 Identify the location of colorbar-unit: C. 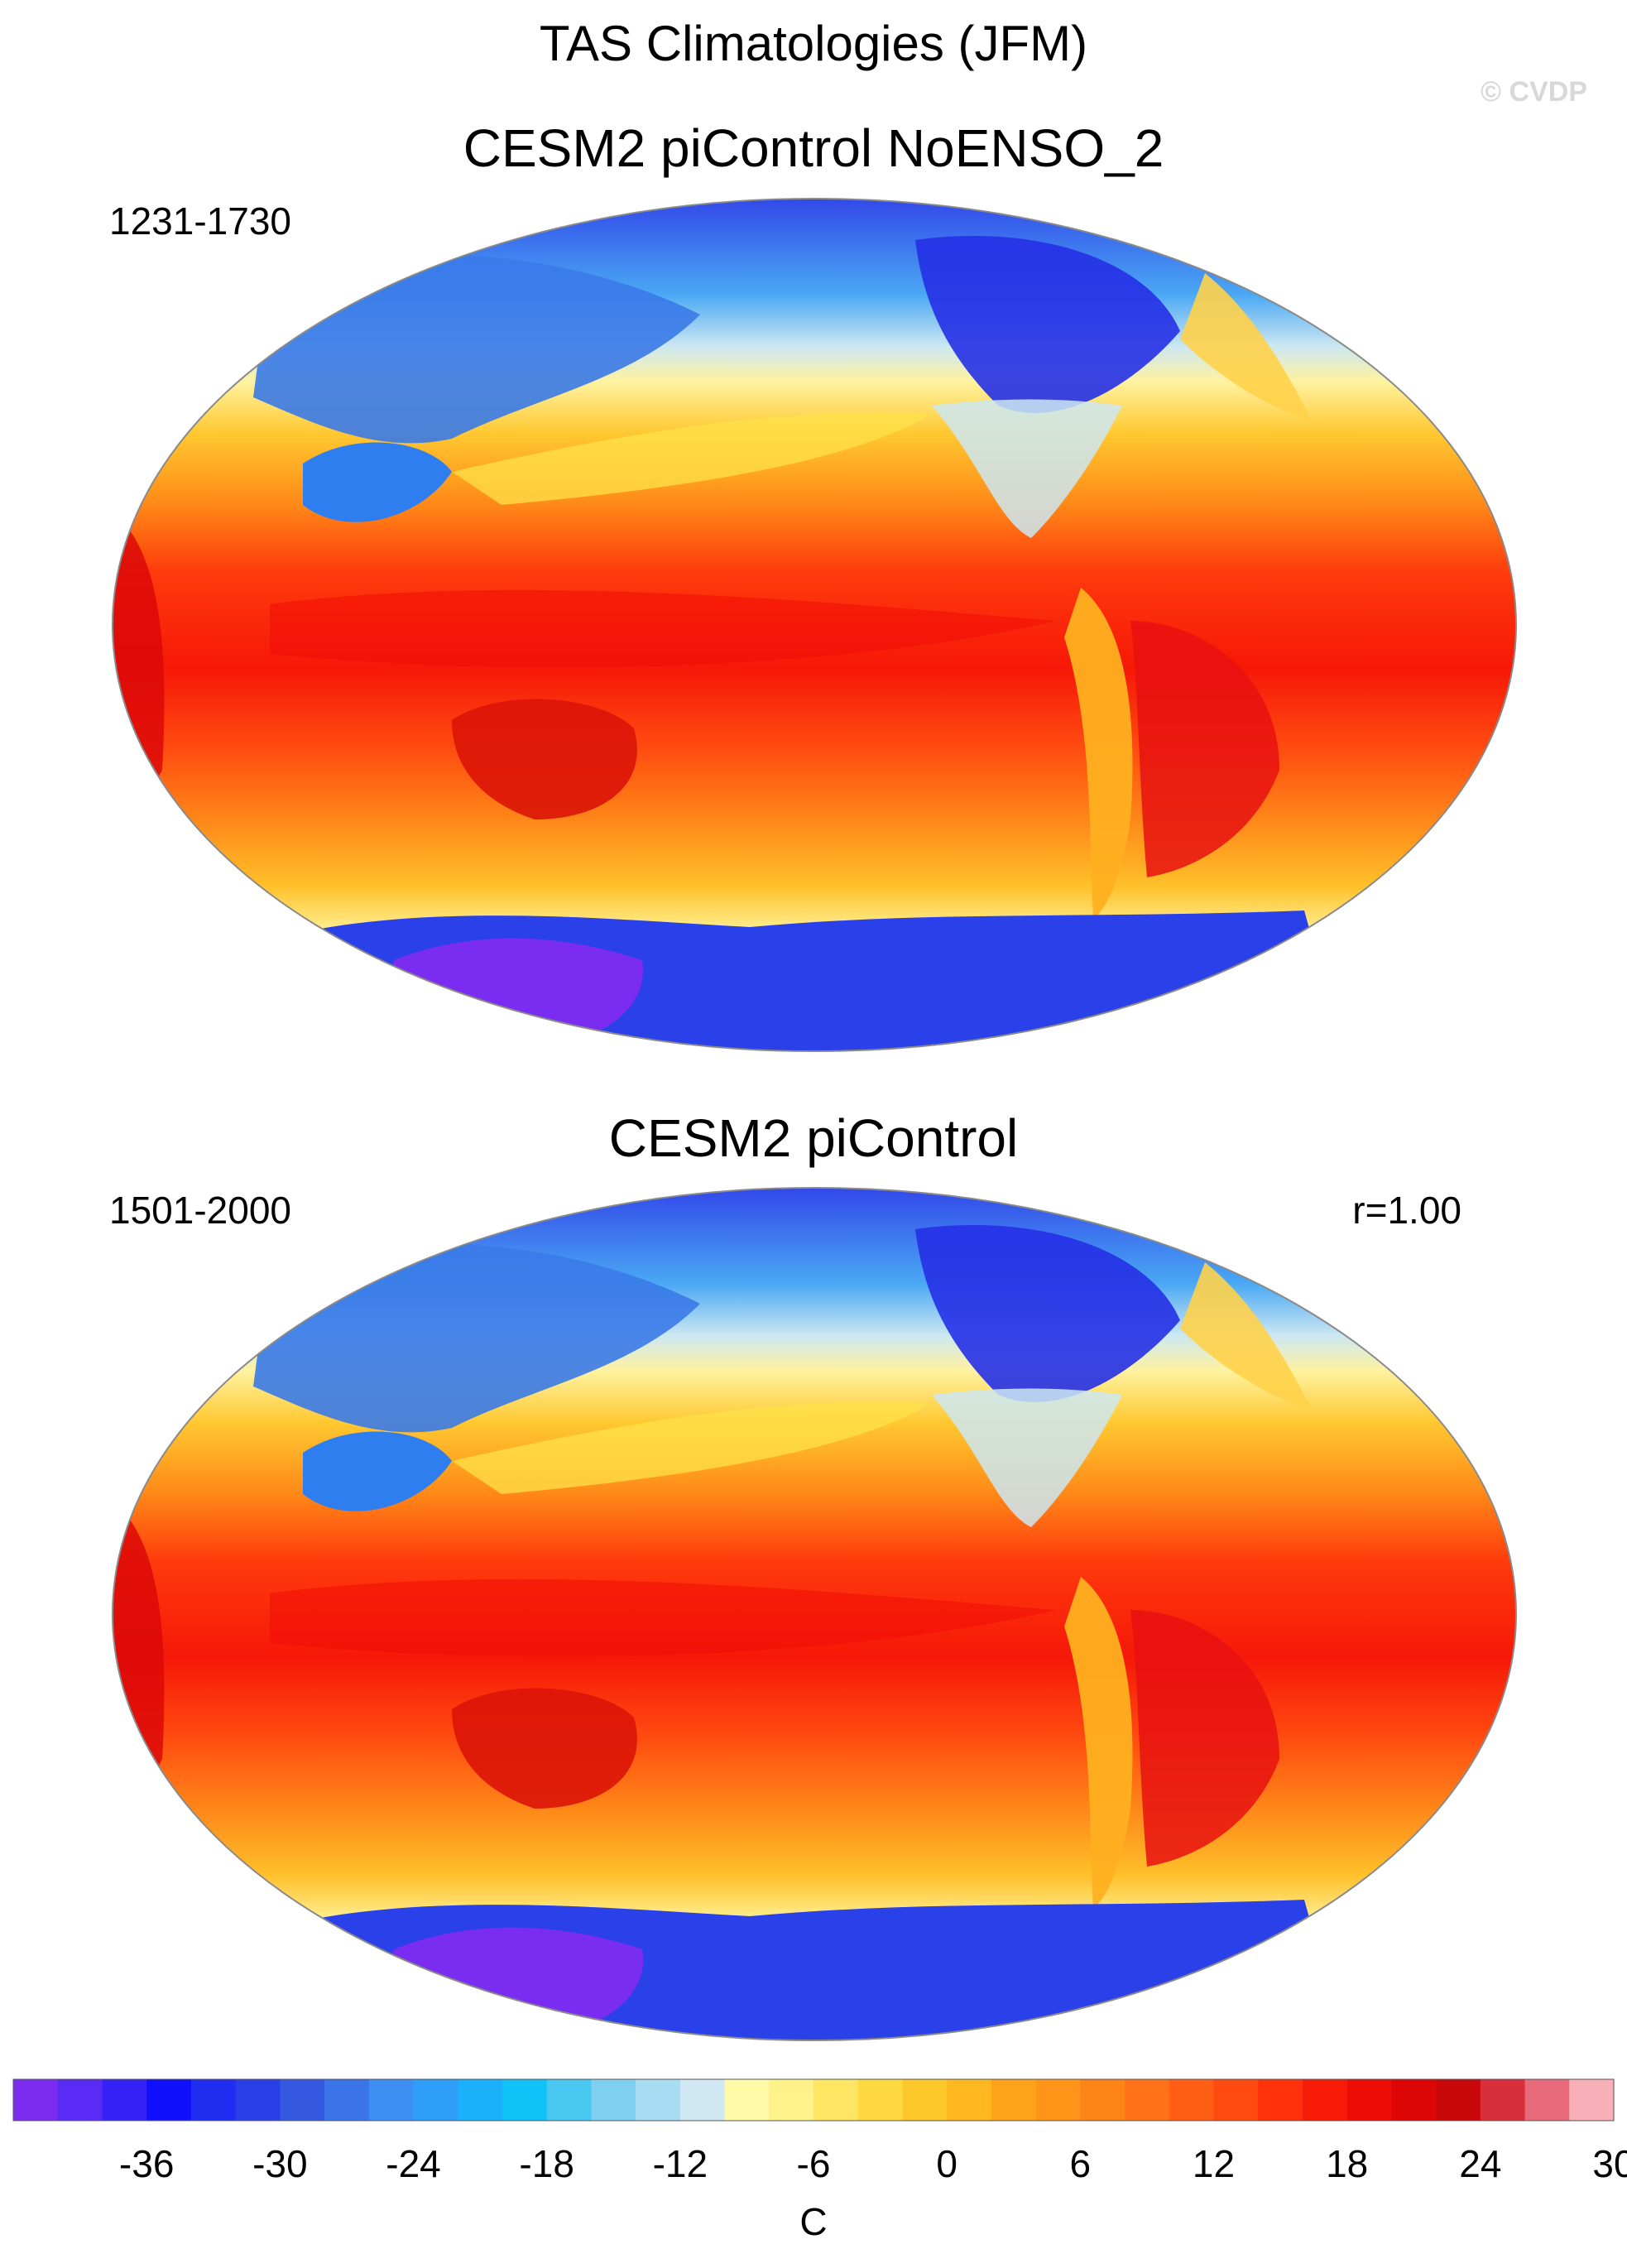
(813, 2221).